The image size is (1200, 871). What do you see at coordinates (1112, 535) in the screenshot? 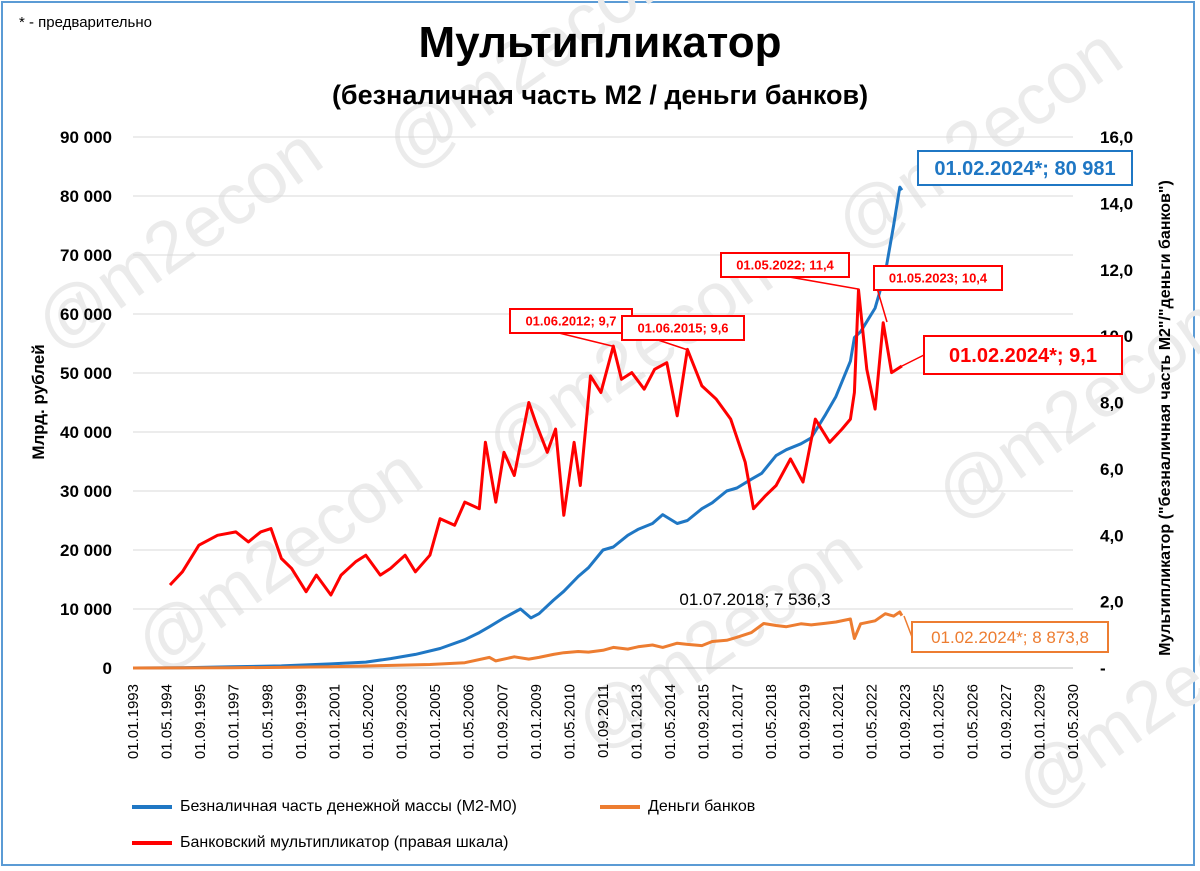
I see `y-right-tick-label: 4,0` at bounding box center [1112, 535].